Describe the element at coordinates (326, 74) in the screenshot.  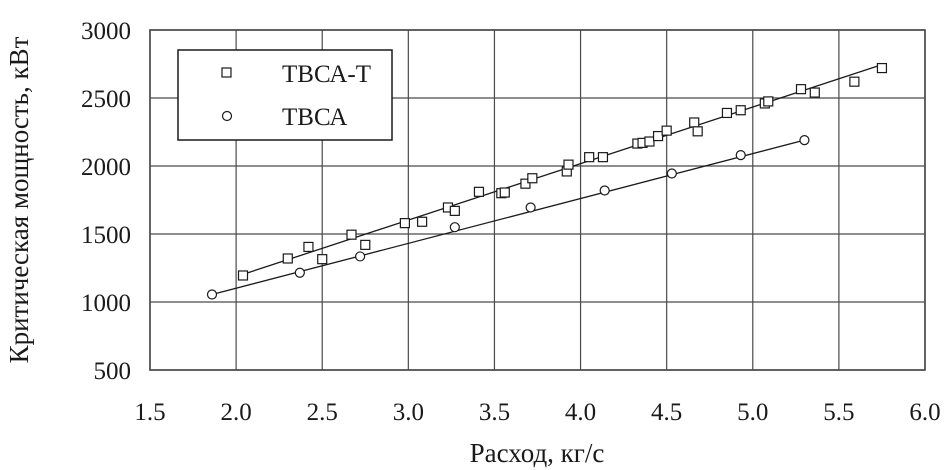
I see `legend-label-tvsa-t: ТВСА-Т` at that location.